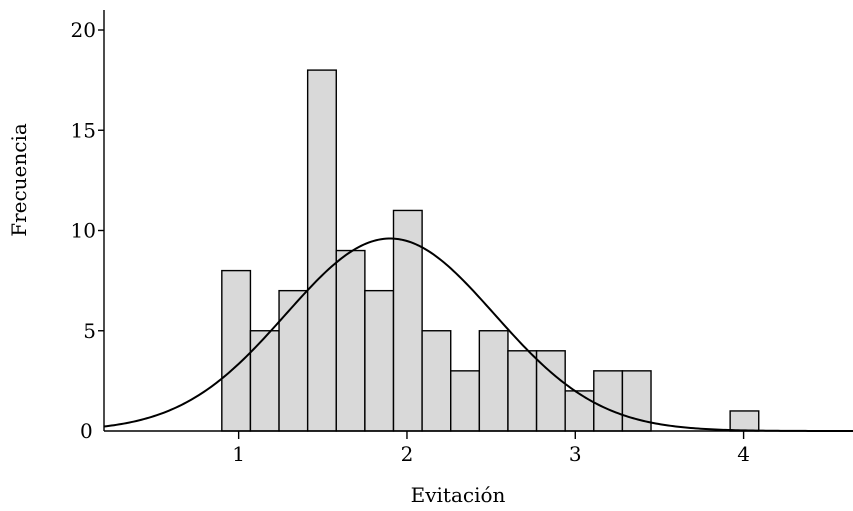  Describe the element at coordinates (743, 454) in the screenshot. I see `x-tick-label: 4` at that location.